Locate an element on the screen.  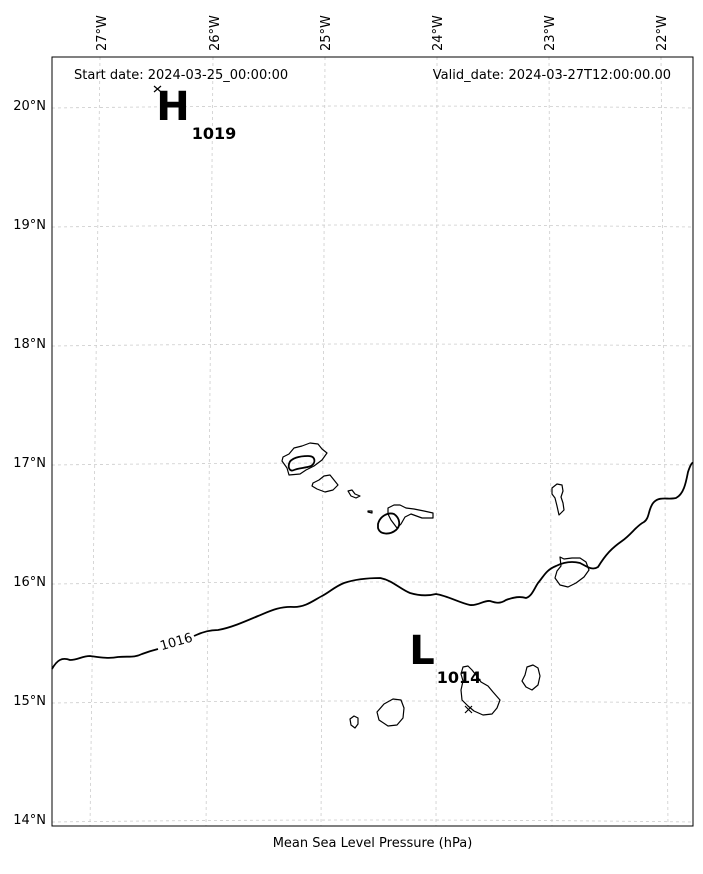
start-date-label: Start date: 2024-03-25_00:00:00 is located at coordinates (181, 75).